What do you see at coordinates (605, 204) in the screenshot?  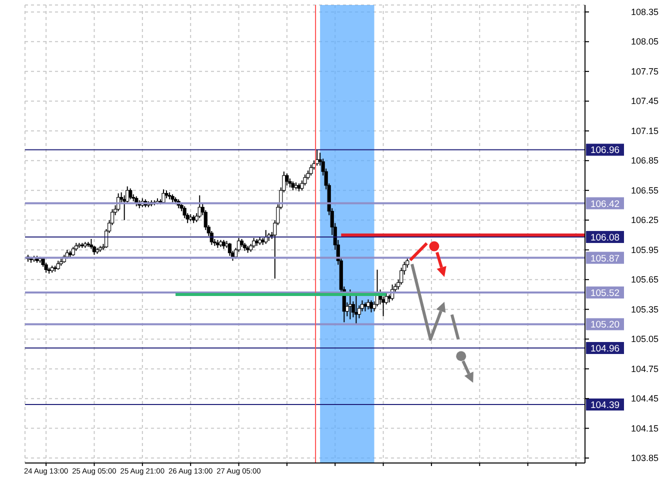 I see `ref-line-label: 106.42` at bounding box center [605, 204].